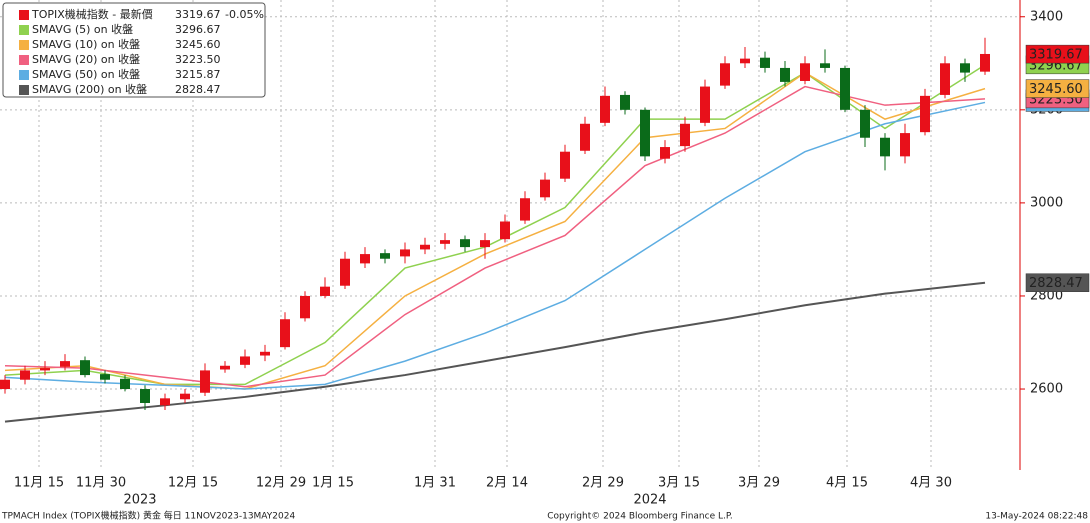 Image resolution: width=1090 pixels, height=523 pixels. Describe the element at coordinates (193, 483) in the screenshot. I see `x-tick-label: 12月 15` at that location.